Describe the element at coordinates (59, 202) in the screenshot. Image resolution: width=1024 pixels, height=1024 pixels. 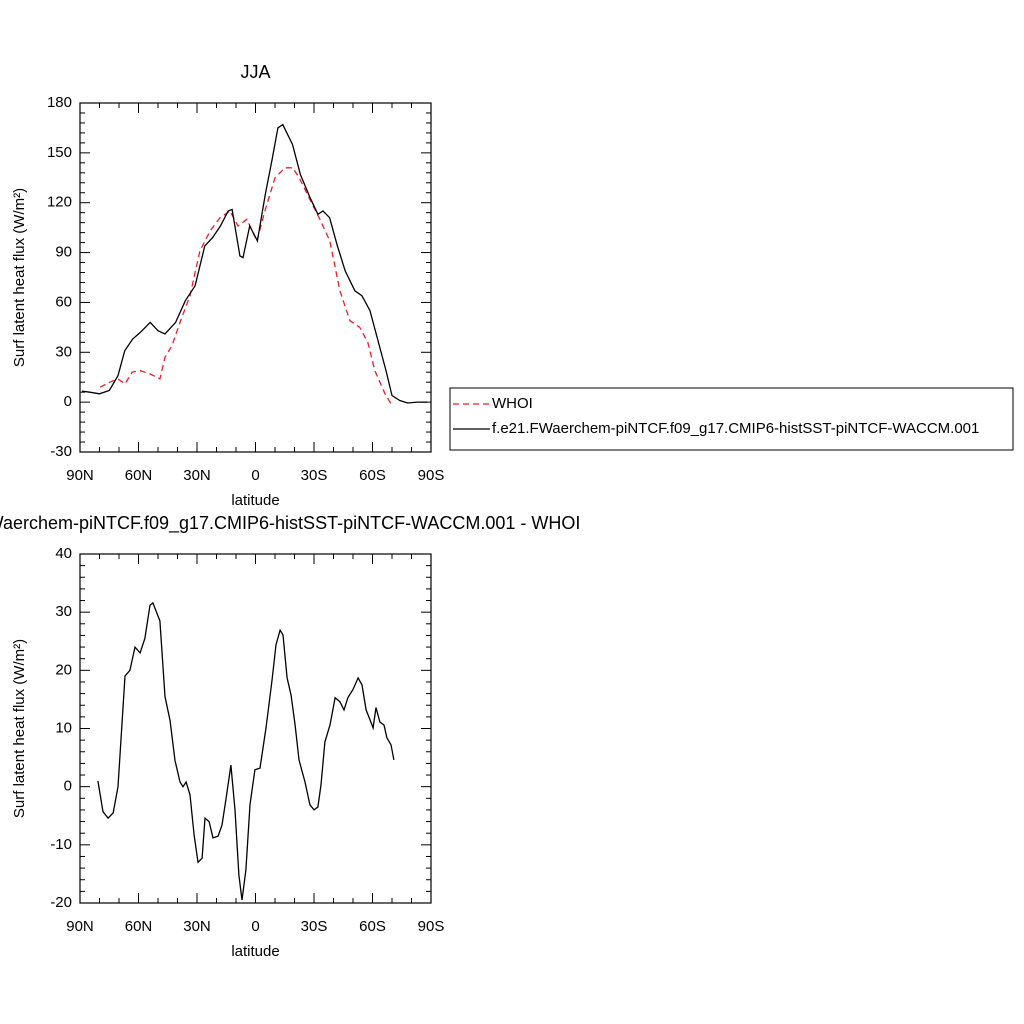
I see `y-tick-label: 120` at that location.